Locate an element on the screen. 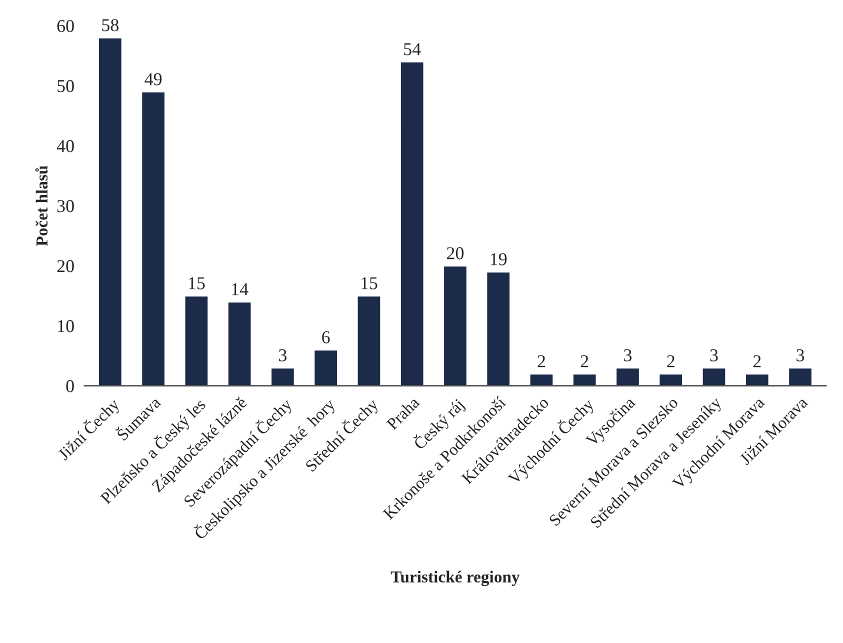 The image size is (843, 643). y-tick-label: 60 is located at coordinates (65, 26).